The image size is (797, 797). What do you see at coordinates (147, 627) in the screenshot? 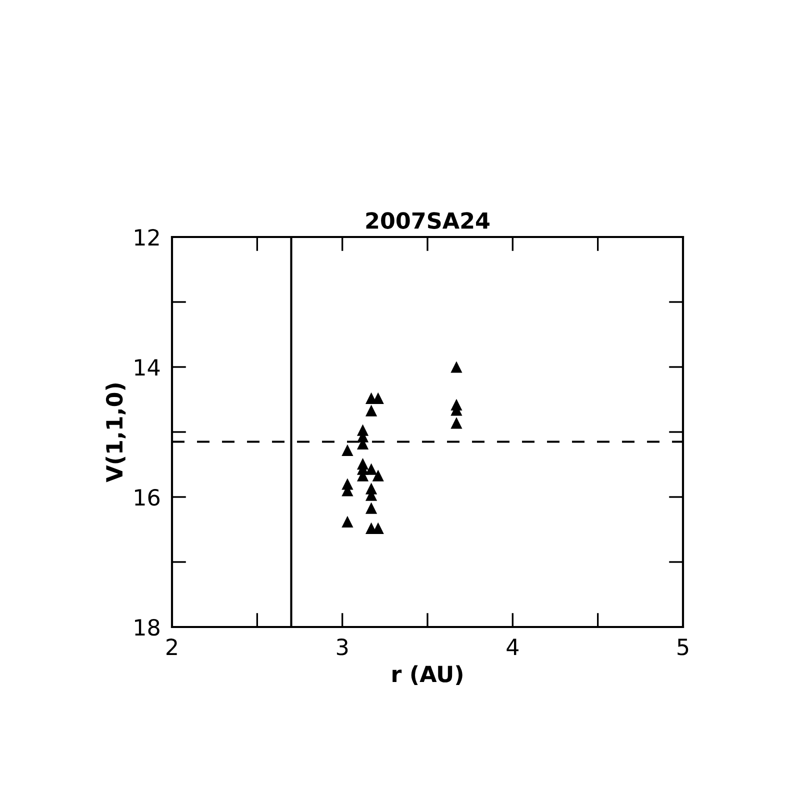
I see `y-tick-label: 18` at bounding box center [147, 627].